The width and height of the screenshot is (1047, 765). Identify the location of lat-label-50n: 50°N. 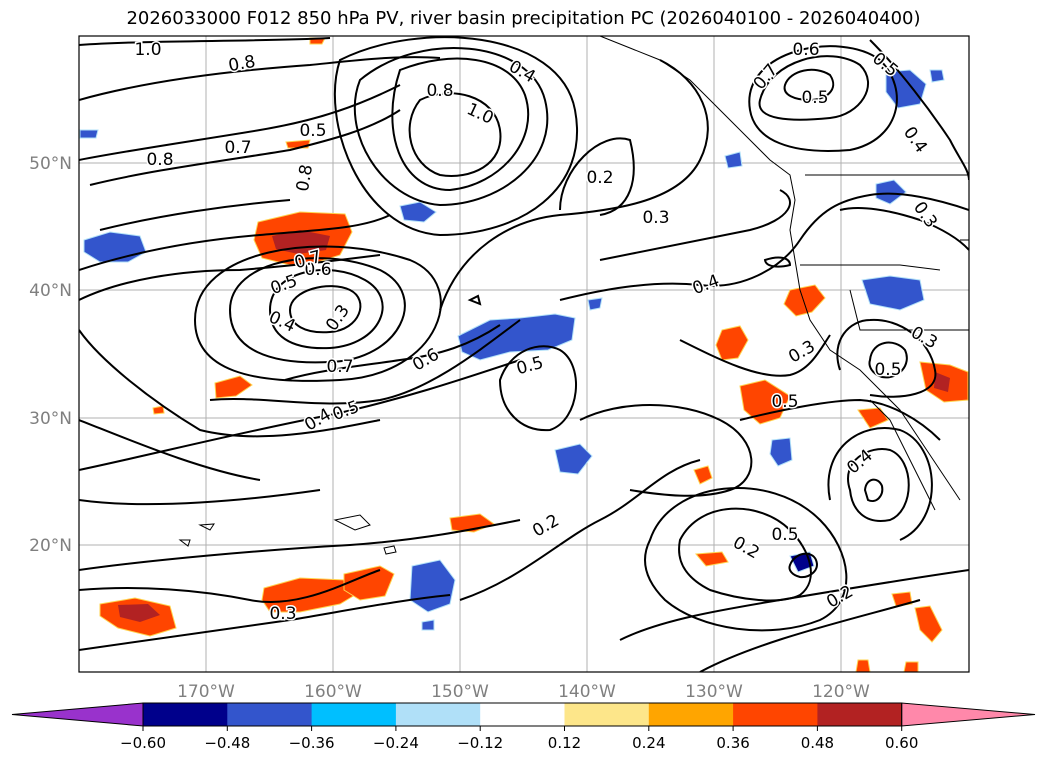
(50, 164).